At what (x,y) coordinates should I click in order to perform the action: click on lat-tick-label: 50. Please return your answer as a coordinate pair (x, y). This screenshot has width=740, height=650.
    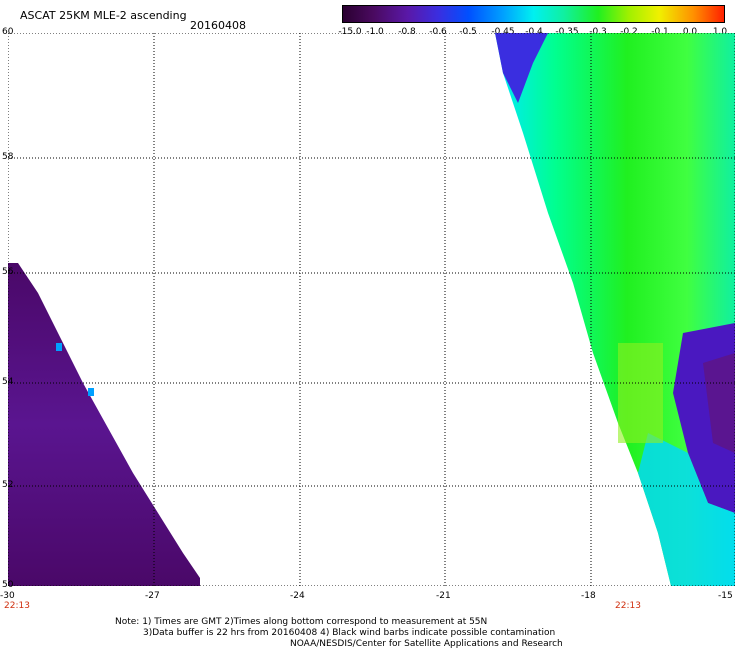
    Looking at the image, I should click on (8, 585).